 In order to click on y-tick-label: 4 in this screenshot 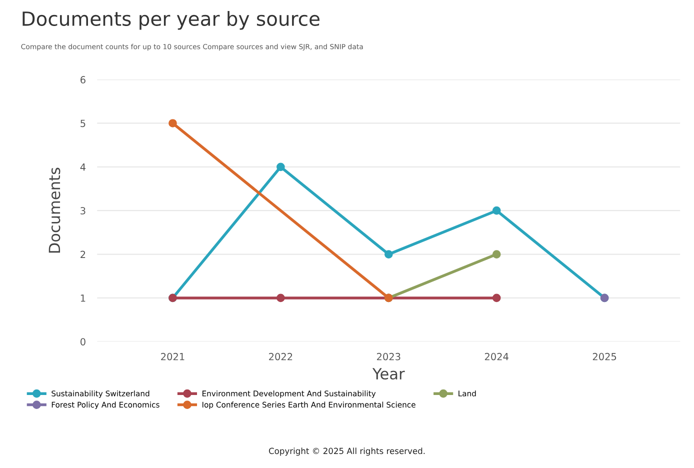, I will do `click(83, 167)`.